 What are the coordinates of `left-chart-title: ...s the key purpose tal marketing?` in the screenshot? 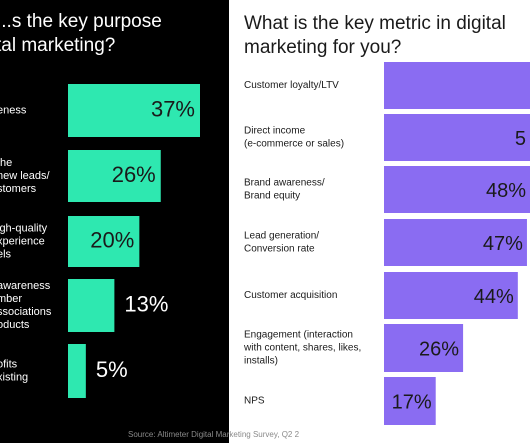 It's located at (81, 33).